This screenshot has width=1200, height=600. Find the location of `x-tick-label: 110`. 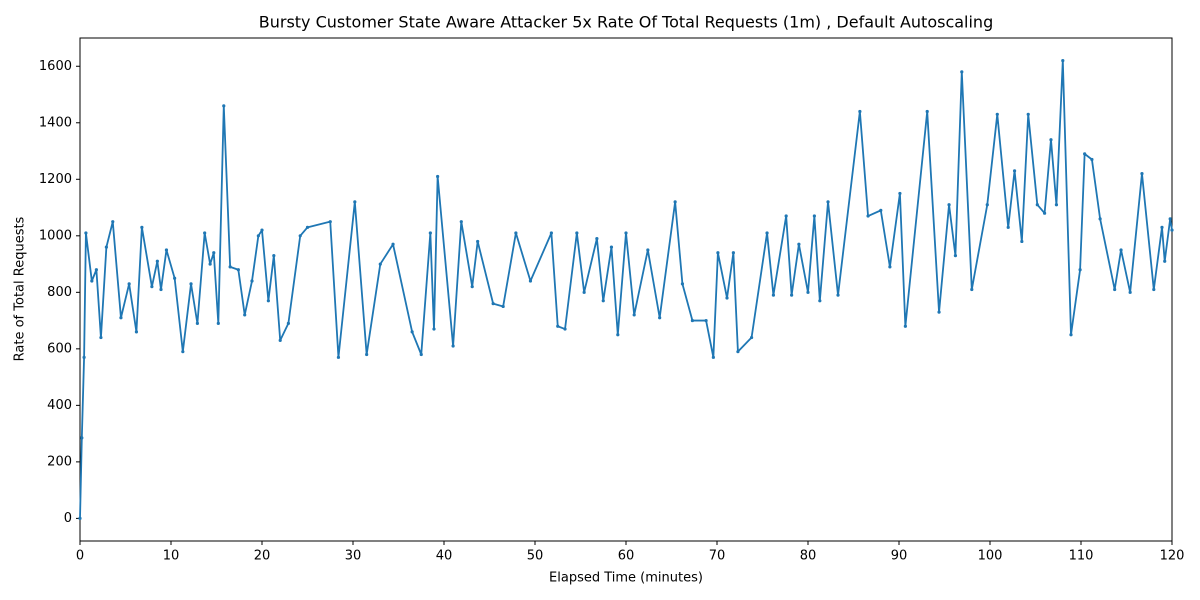

x-tick-label: 110 is located at coordinates (1081, 556).